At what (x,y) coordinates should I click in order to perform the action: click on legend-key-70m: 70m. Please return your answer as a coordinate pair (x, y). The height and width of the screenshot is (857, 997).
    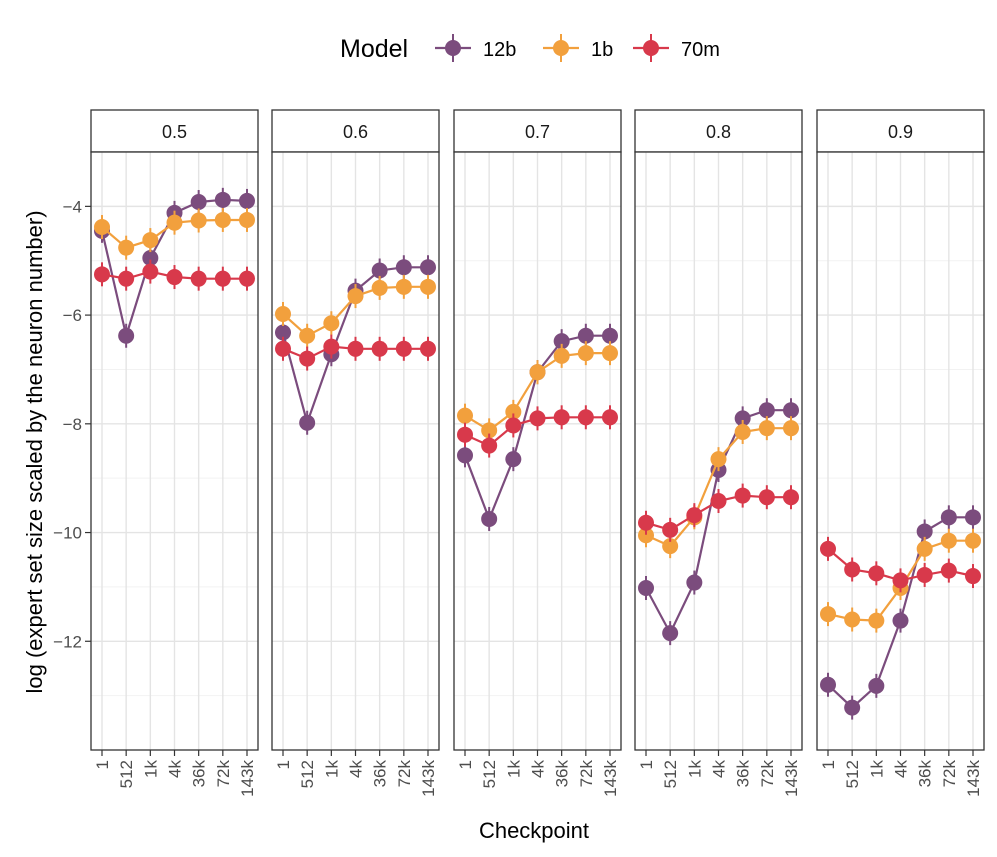
    Looking at the image, I should click on (676, 48).